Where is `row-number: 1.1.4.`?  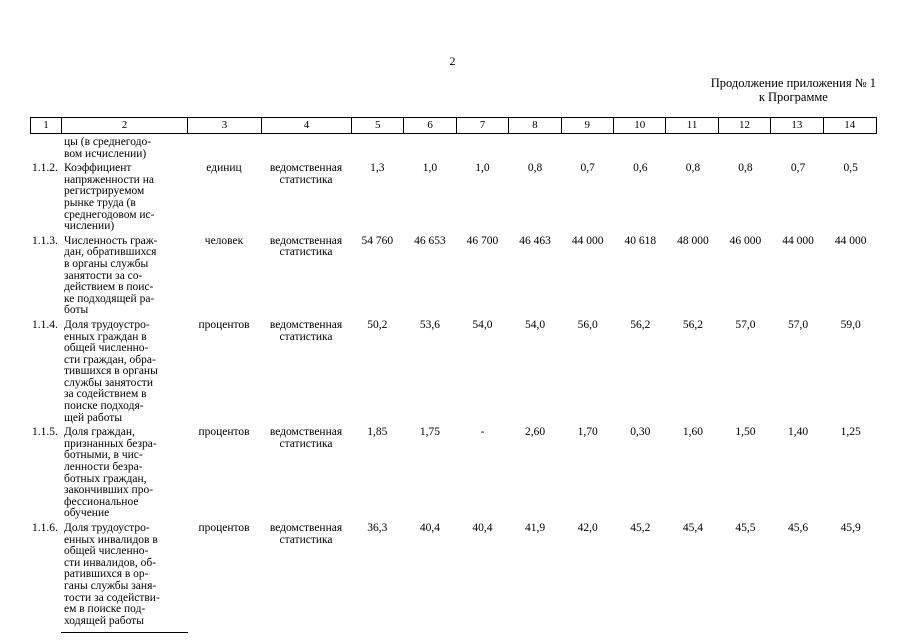
row-number: 1.1.4. is located at coordinates (45, 324).